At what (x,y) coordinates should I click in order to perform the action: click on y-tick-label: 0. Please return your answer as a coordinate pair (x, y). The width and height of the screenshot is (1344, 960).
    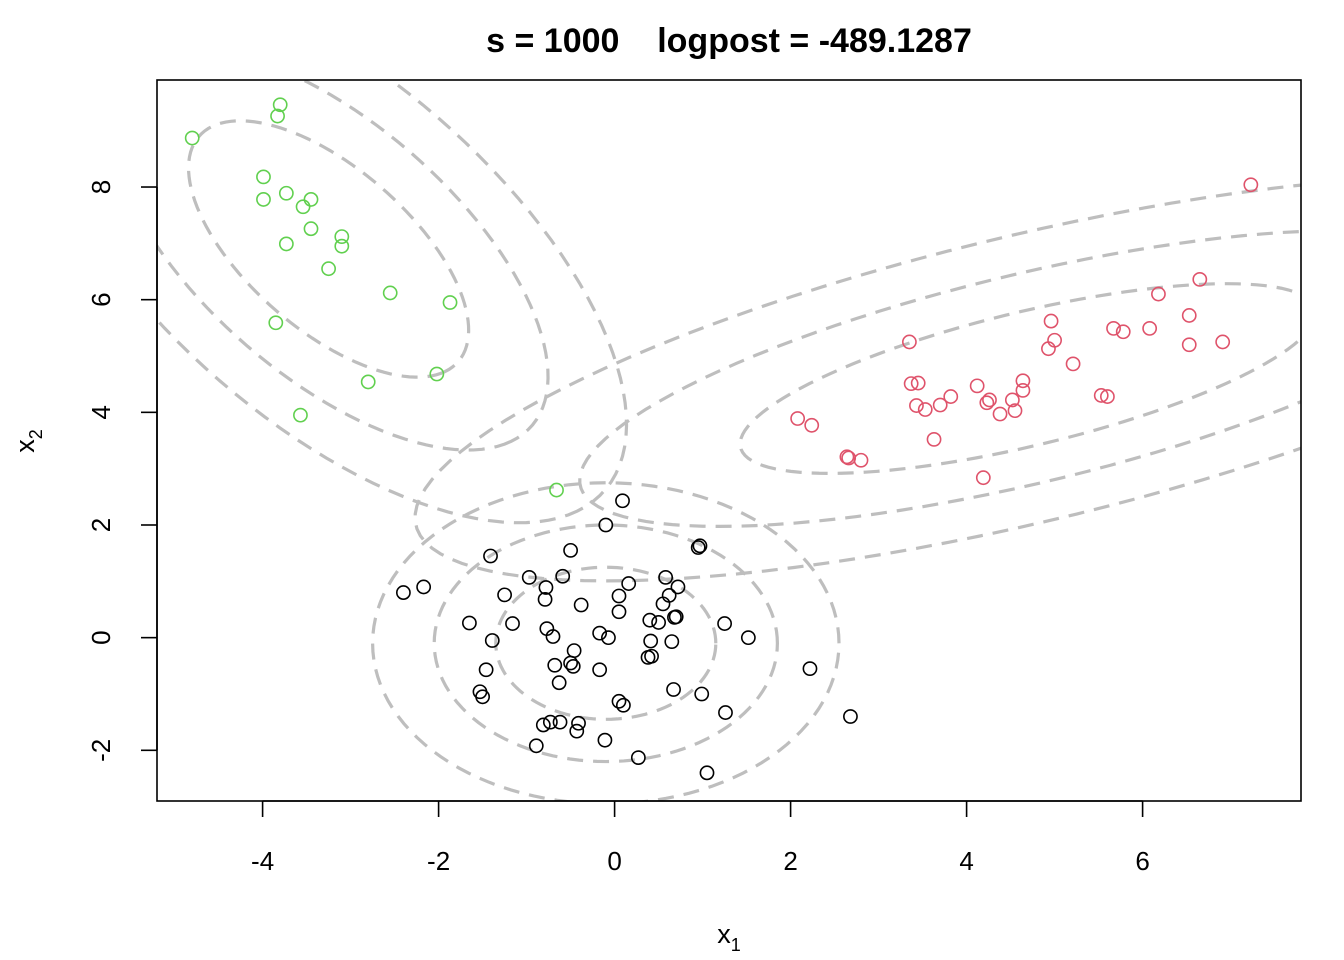
    Looking at the image, I should click on (101, 637).